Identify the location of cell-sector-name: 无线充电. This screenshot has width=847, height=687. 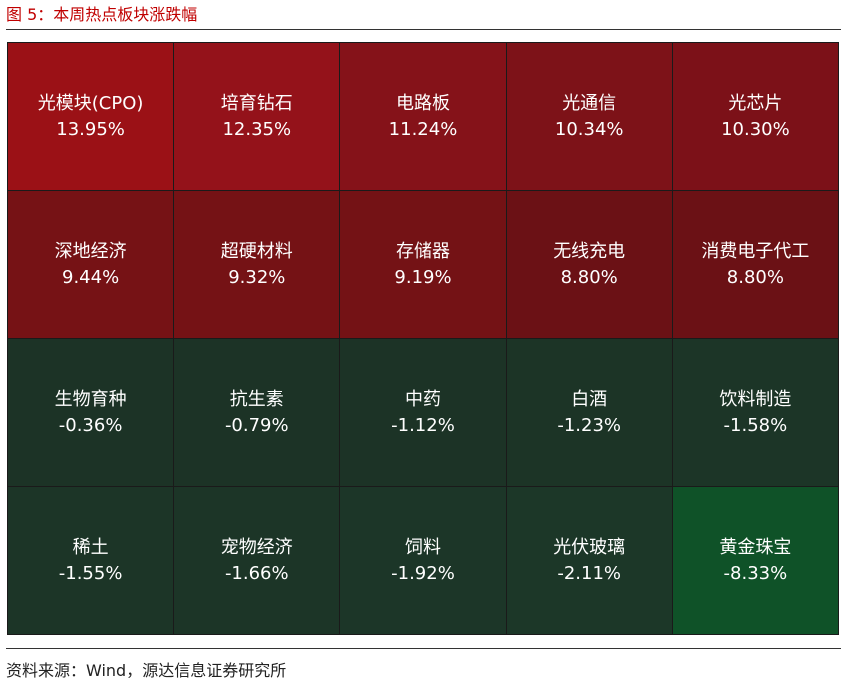
(589, 251).